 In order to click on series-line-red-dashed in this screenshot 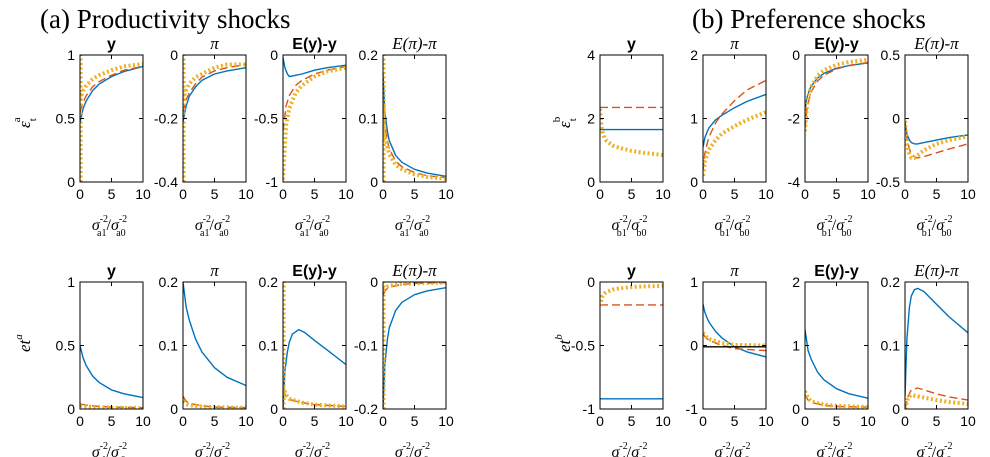, I will do `click(836, 95)`.